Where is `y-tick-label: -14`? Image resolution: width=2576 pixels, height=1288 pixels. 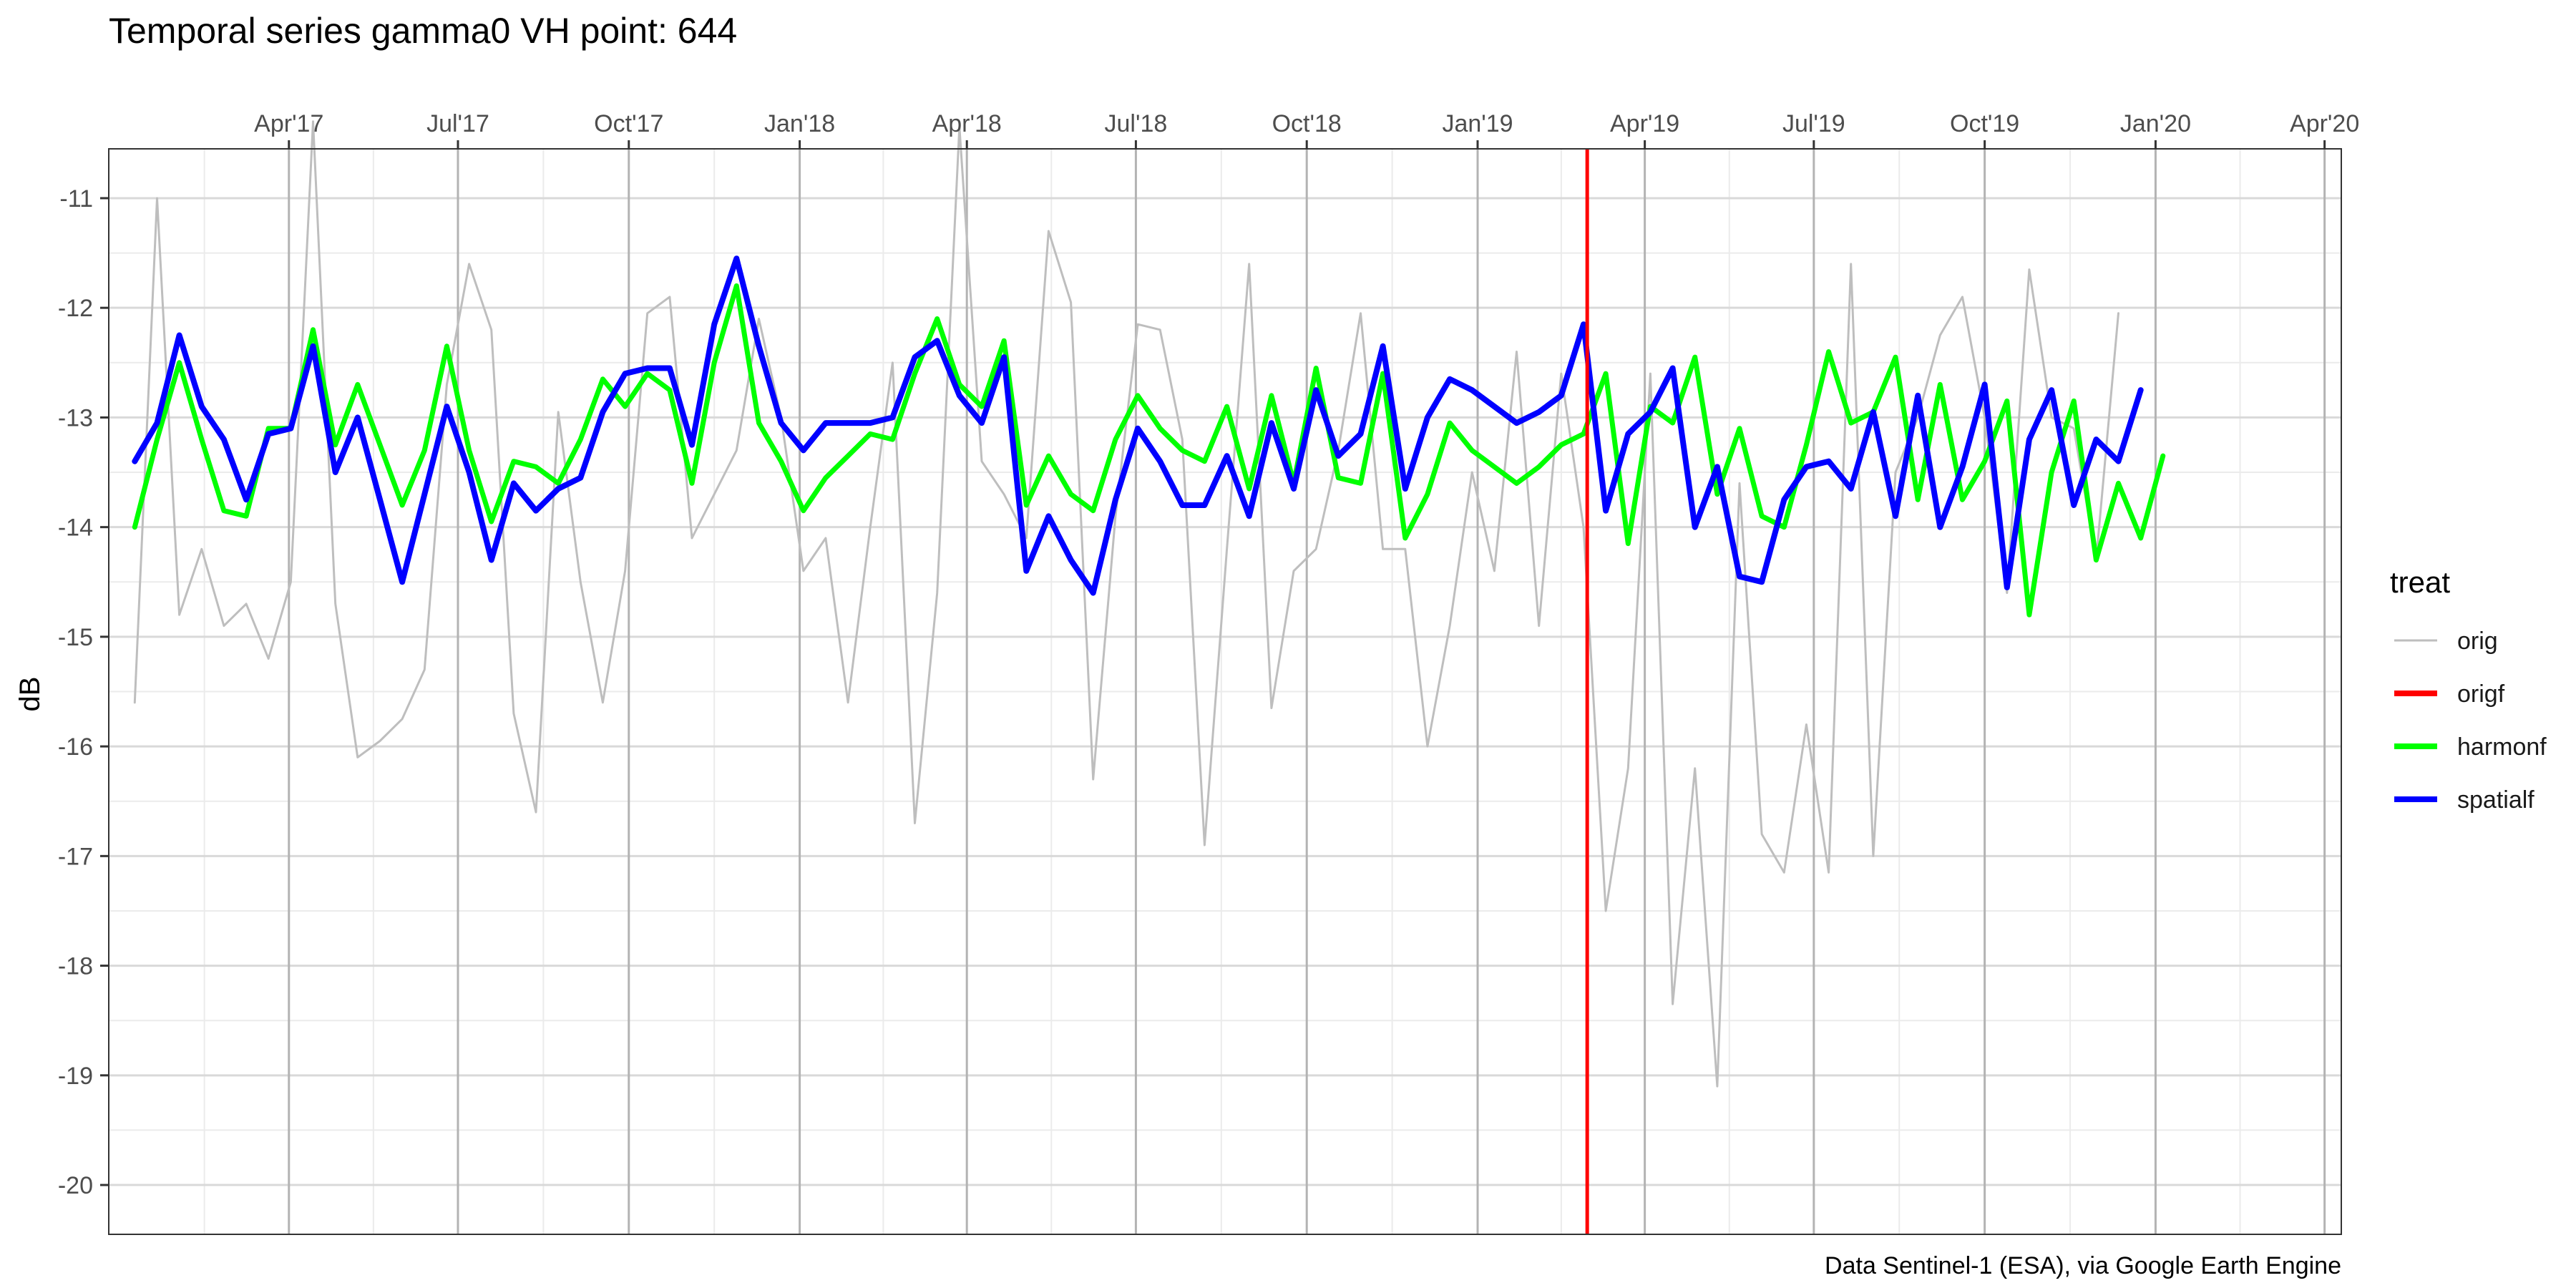
y-tick-label: -14 is located at coordinates (75, 528).